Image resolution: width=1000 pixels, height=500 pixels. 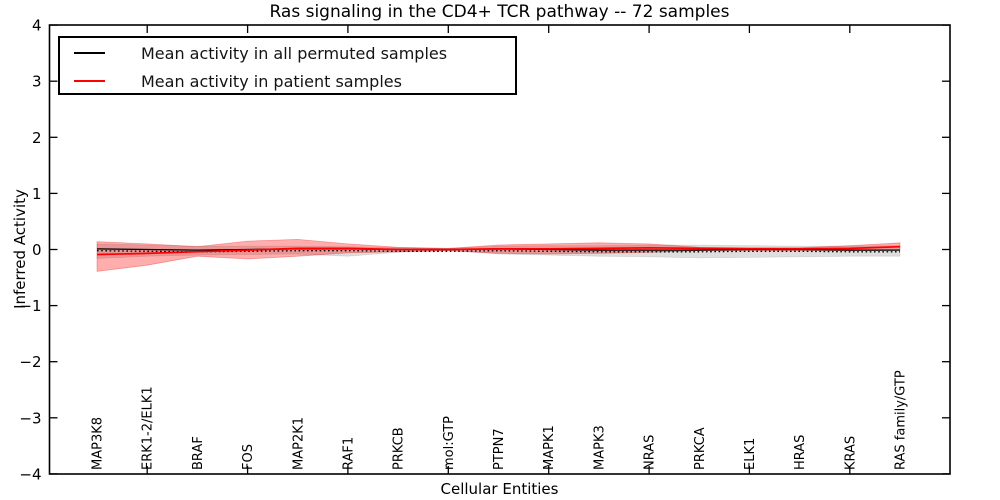 What do you see at coordinates (30, 362) in the screenshot?
I see `y-tick-label: −2` at bounding box center [30, 362].